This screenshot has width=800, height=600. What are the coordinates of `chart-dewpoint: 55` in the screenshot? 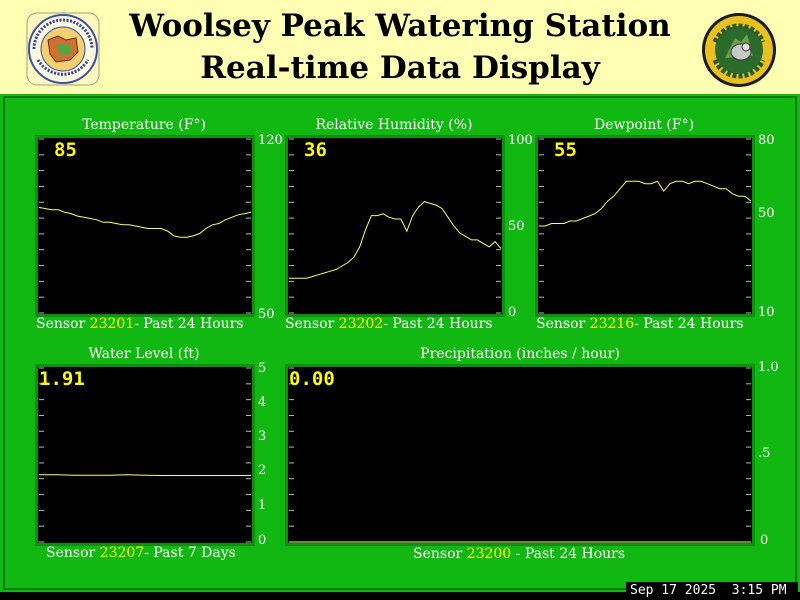 It's located at (645, 226).